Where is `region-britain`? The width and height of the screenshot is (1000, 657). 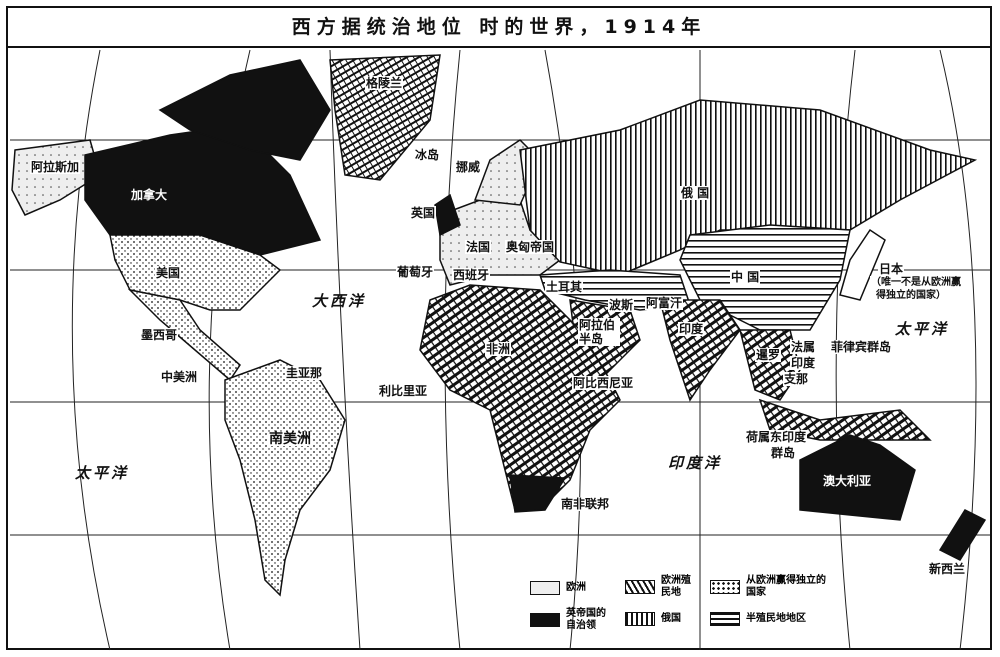
region-britain is located at coordinates (447, 215).